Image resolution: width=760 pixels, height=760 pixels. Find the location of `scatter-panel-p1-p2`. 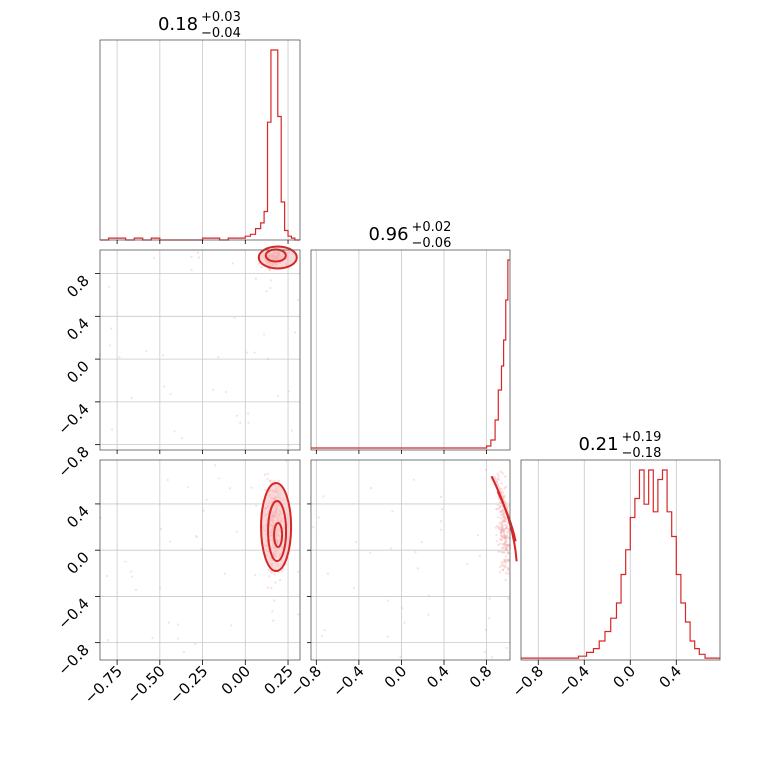

scatter-panel-p1-p2 is located at coordinates (199, 348).